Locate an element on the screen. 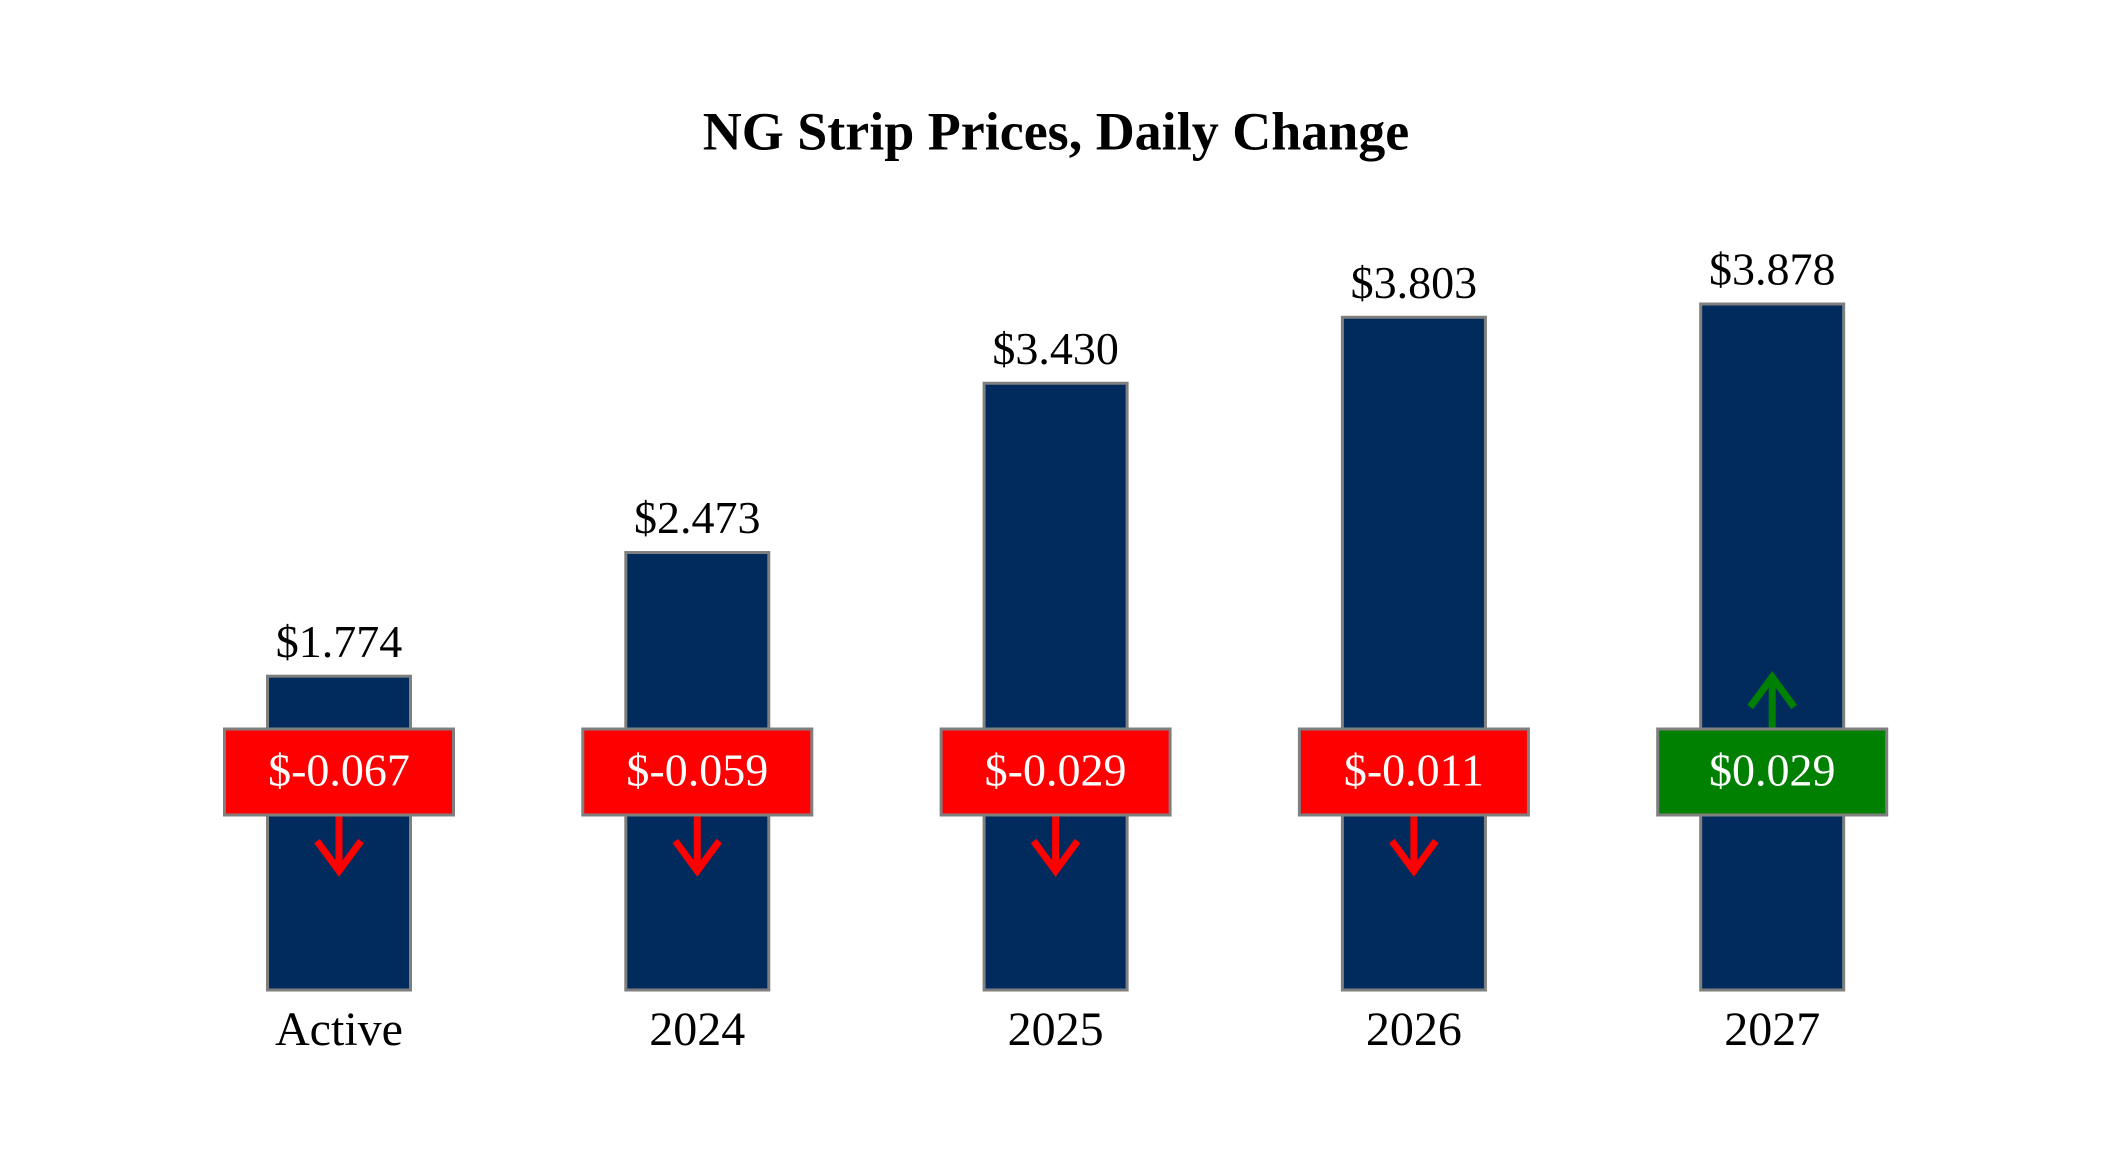  change-label: $-0.067 is located at coordinates (339, 770).